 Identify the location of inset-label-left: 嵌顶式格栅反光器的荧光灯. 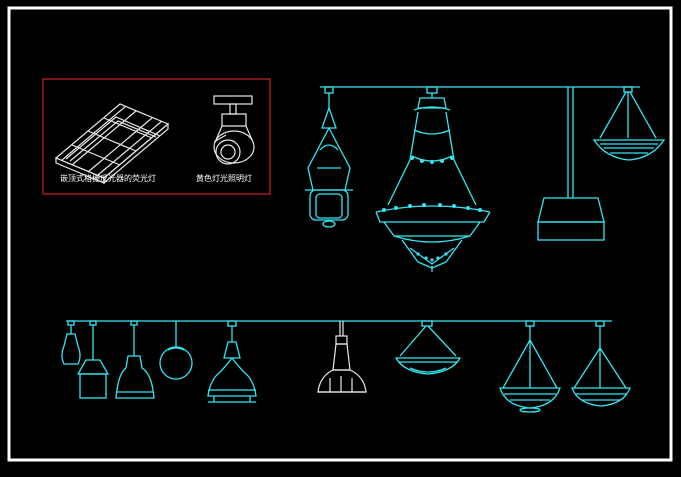
(108, 178).